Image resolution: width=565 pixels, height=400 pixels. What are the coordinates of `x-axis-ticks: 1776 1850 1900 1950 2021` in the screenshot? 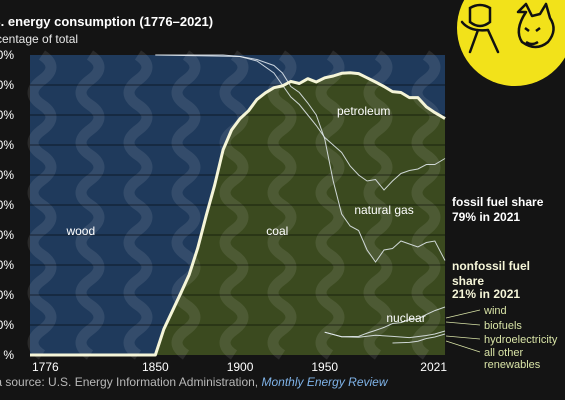 It's located at (239, 367).